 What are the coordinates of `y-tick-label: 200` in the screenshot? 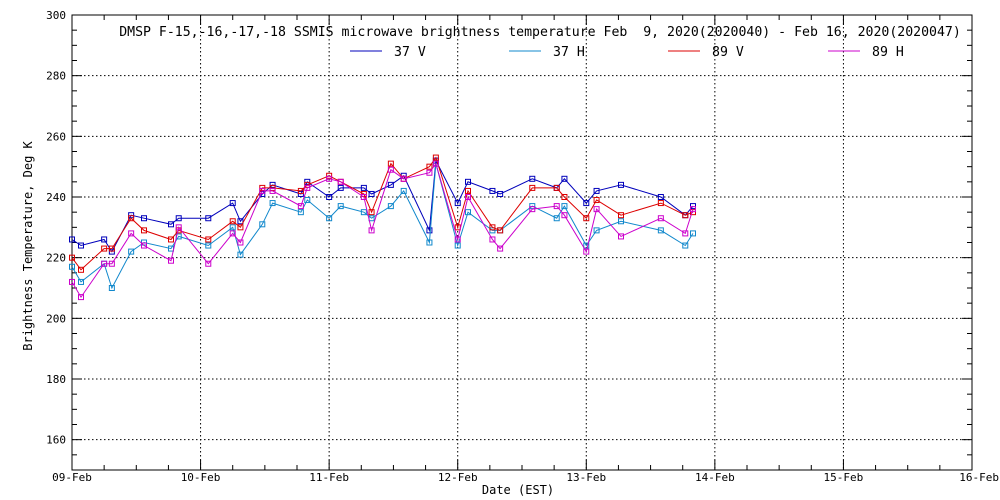 It's located at (56, 318).